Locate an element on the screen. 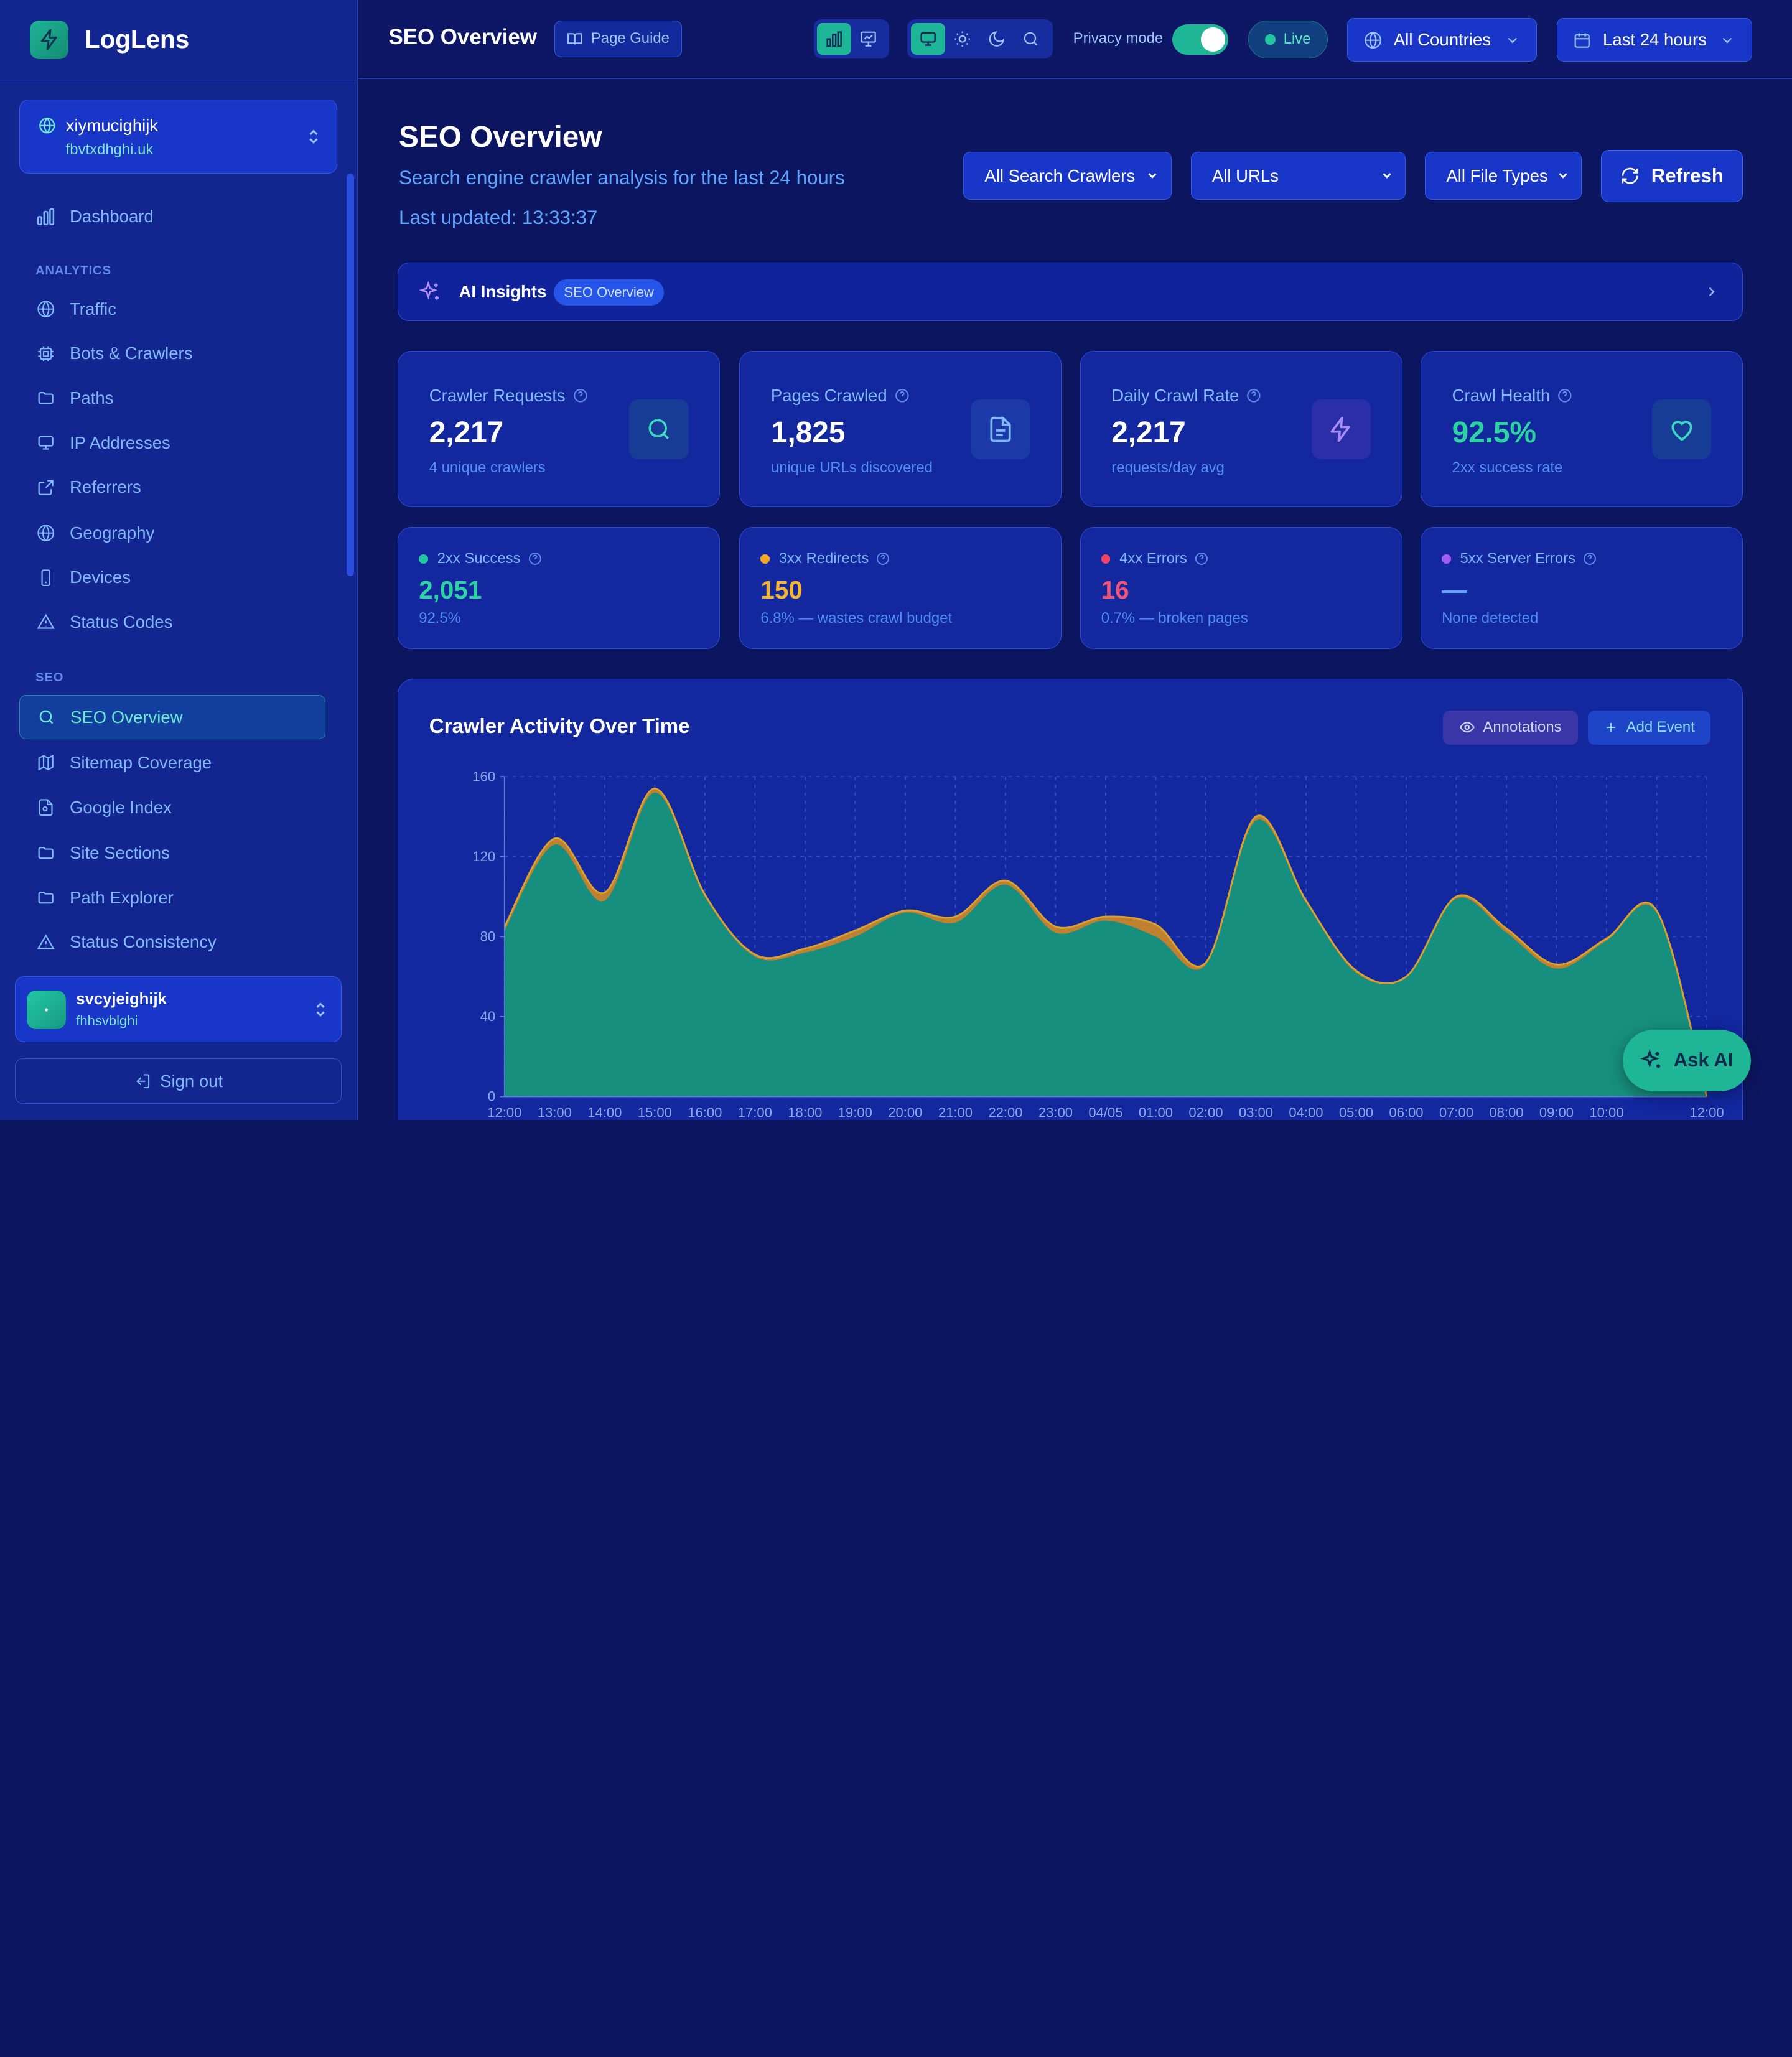 The width and height of the screenshot is (1792, 2057). sidebar-item-sitemap-coverage: Sitemap Coverage is located at coordinates (172, 762).